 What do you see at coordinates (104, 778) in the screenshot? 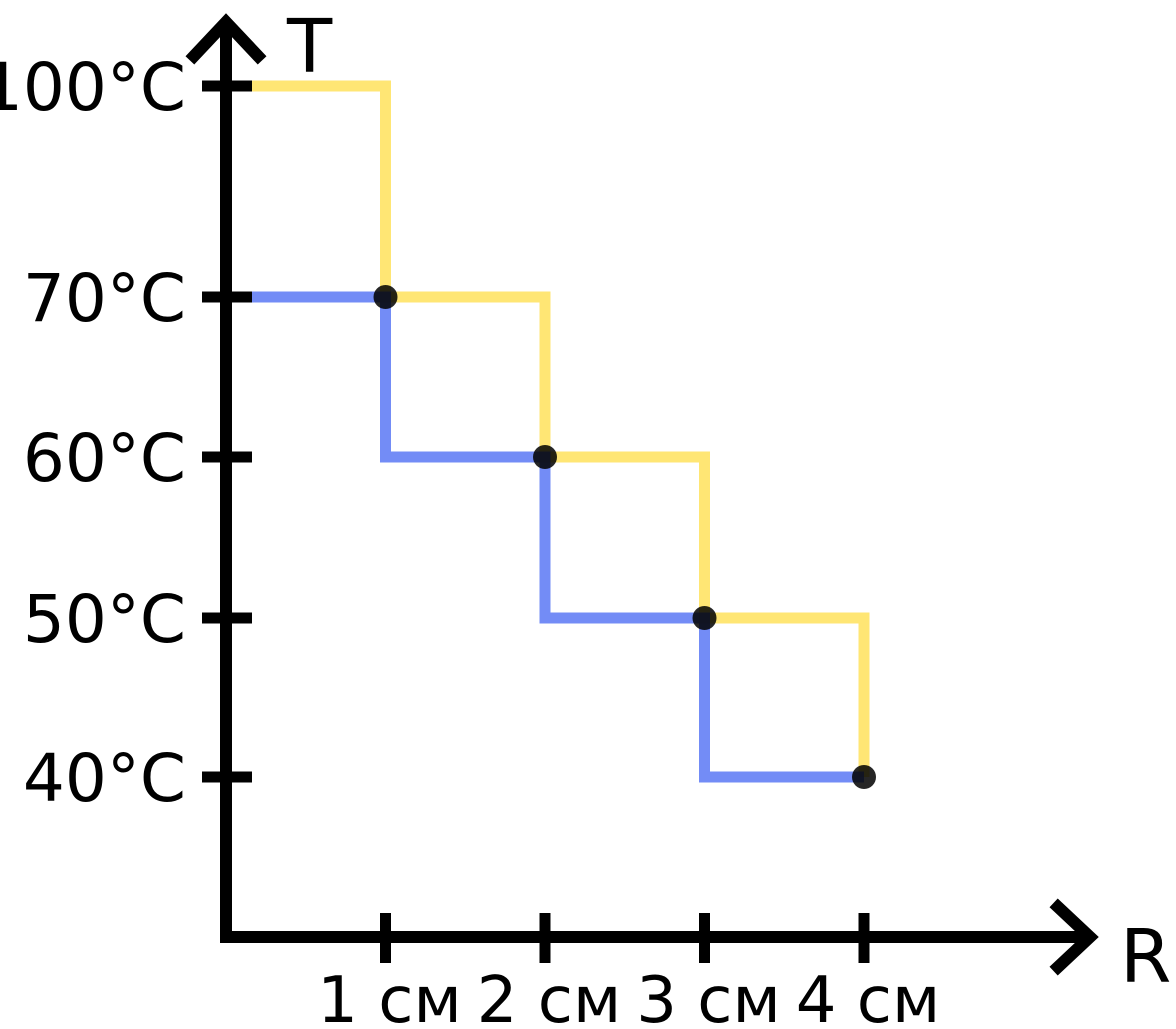
I see `y-tick-label: 40°C` at bounding box center [104, 778].